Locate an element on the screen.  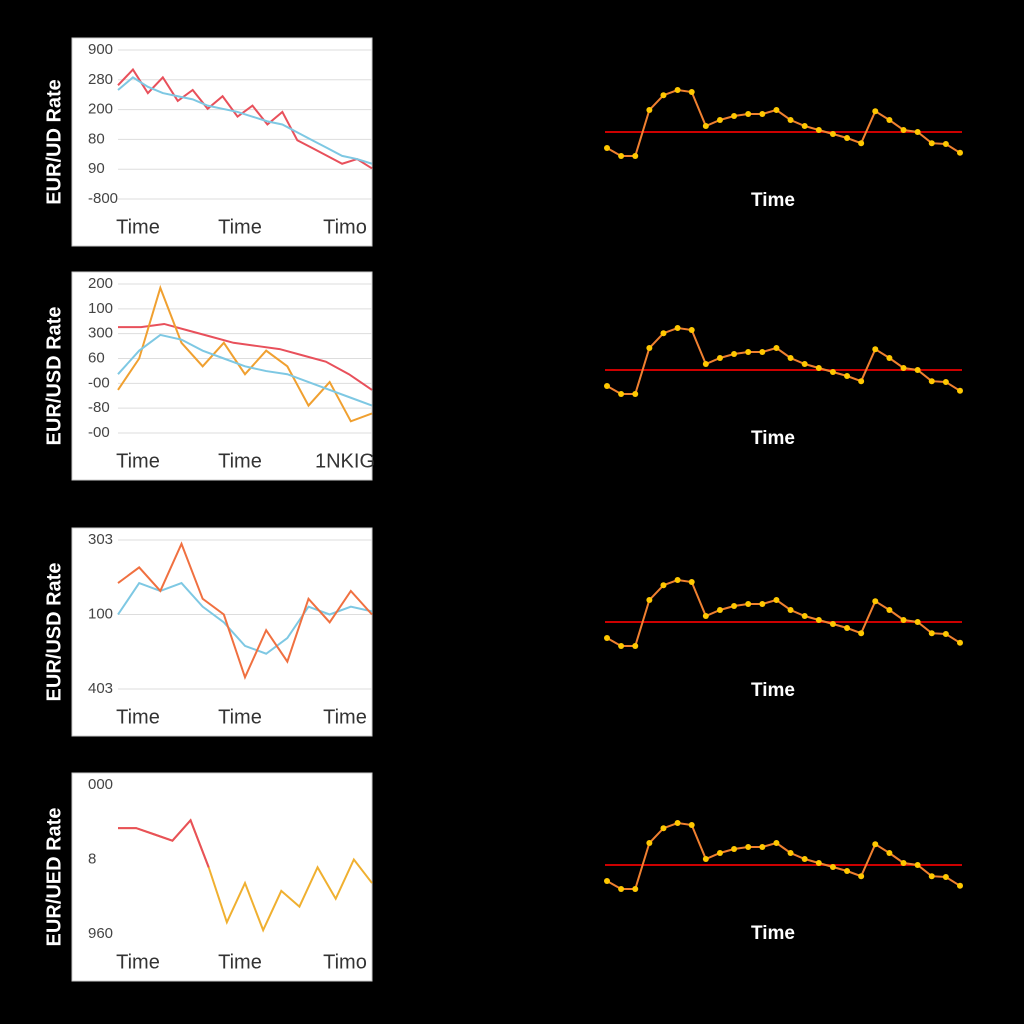
y-tick-label: 90 is located at coordinates (96, 168).